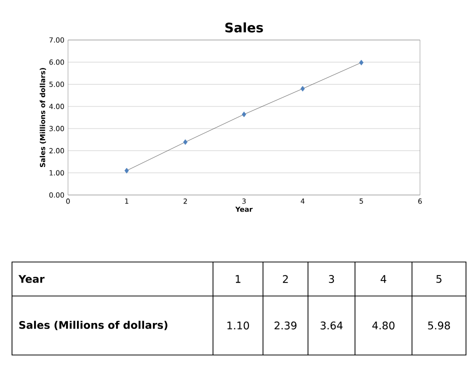  I want to click on text: Year, so click(31, 279).